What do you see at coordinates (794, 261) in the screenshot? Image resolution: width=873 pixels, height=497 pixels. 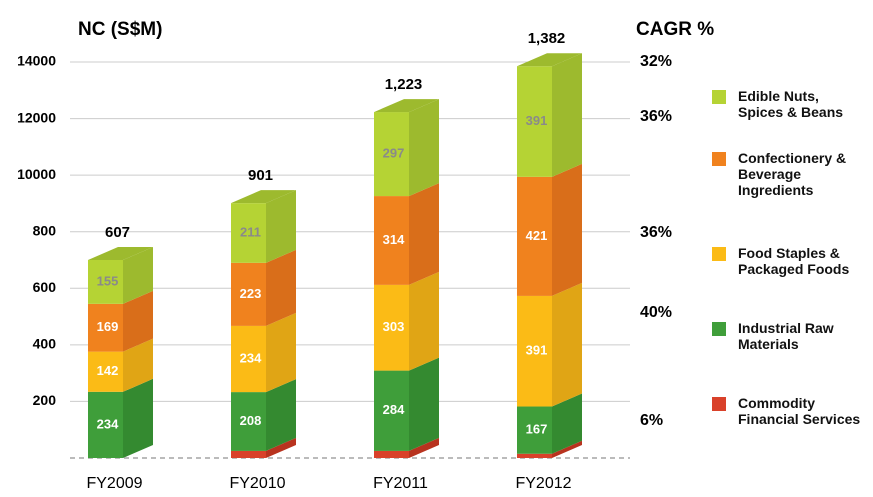 I see `legend-label: Food Staples & Packaged Foods` at bounding box center [794, 261].